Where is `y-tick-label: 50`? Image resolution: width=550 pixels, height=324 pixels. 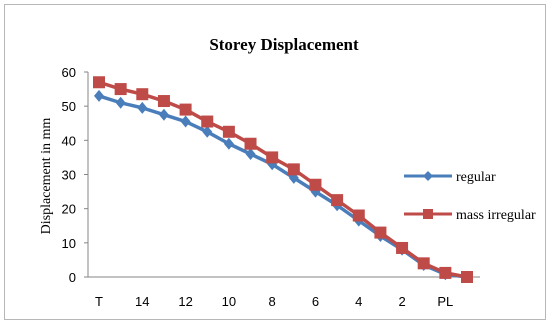 y-tick-label: 50 is located at coordinates (69, 106).